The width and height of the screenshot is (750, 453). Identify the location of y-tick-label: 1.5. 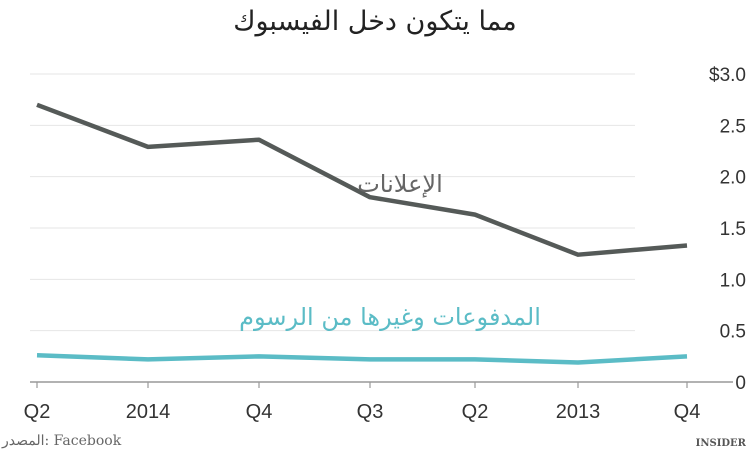
(733, 229).